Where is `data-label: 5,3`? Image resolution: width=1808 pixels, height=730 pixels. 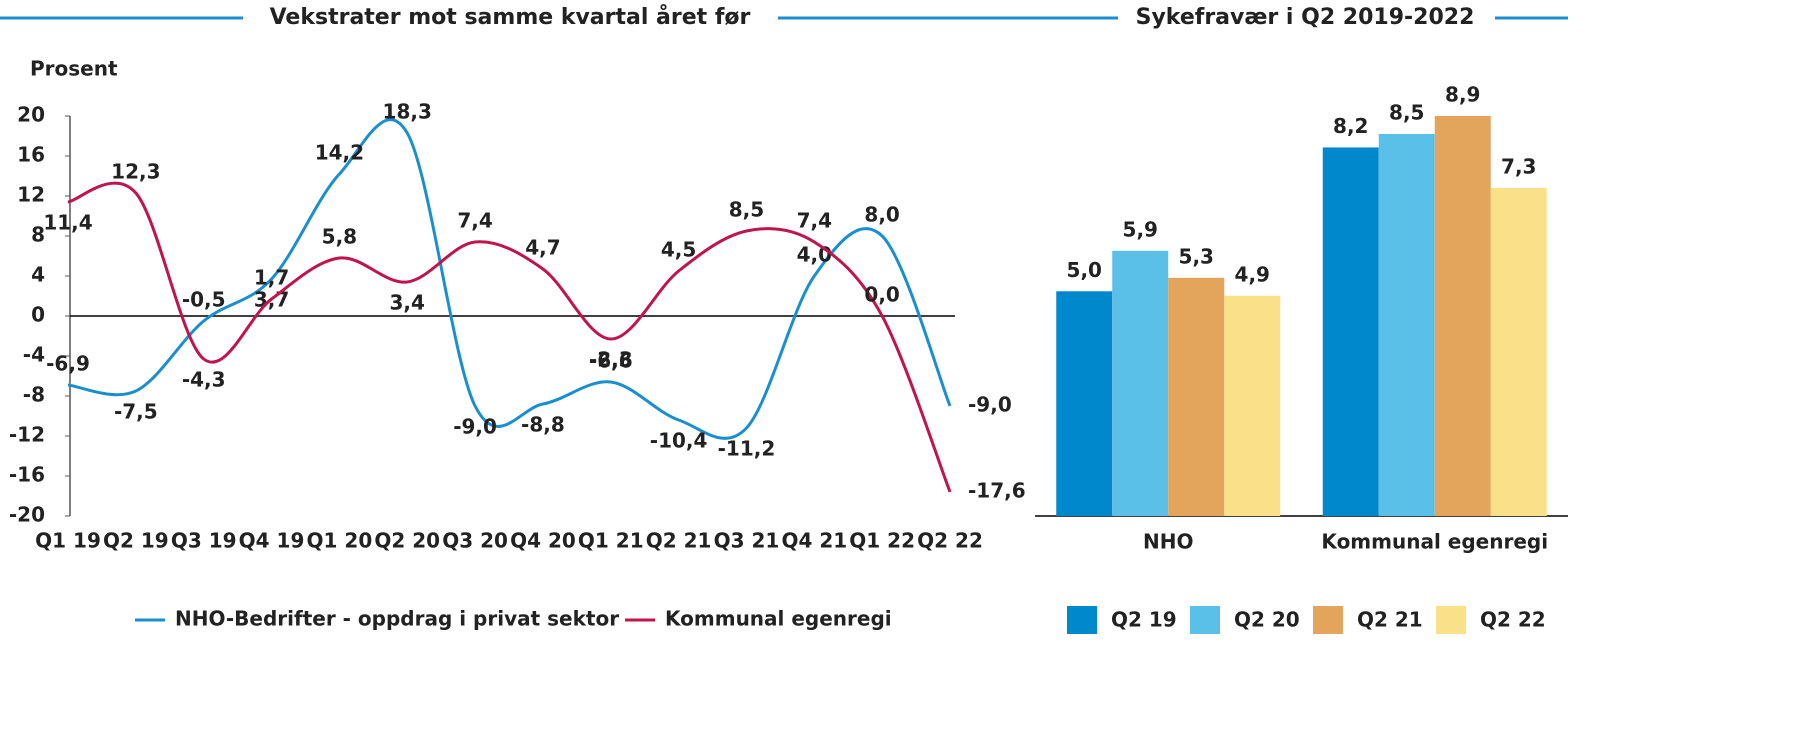 data-label: 5,3 is located at coordinates (1196, 256).